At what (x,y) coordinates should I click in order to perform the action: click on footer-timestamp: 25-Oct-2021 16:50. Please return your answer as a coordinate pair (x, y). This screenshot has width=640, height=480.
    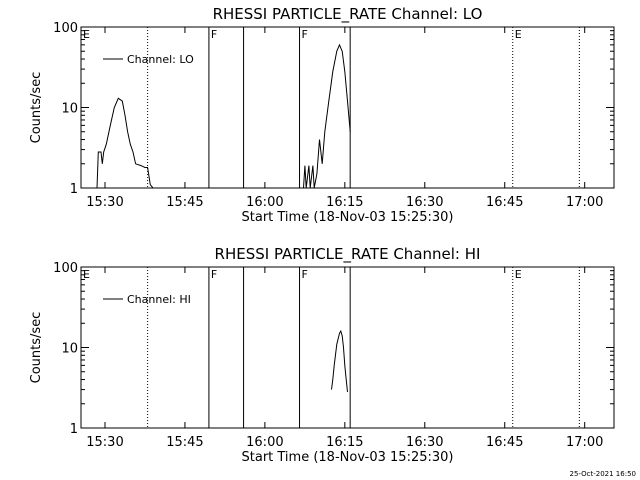
    Looking at the image, I should click on (603, 474).